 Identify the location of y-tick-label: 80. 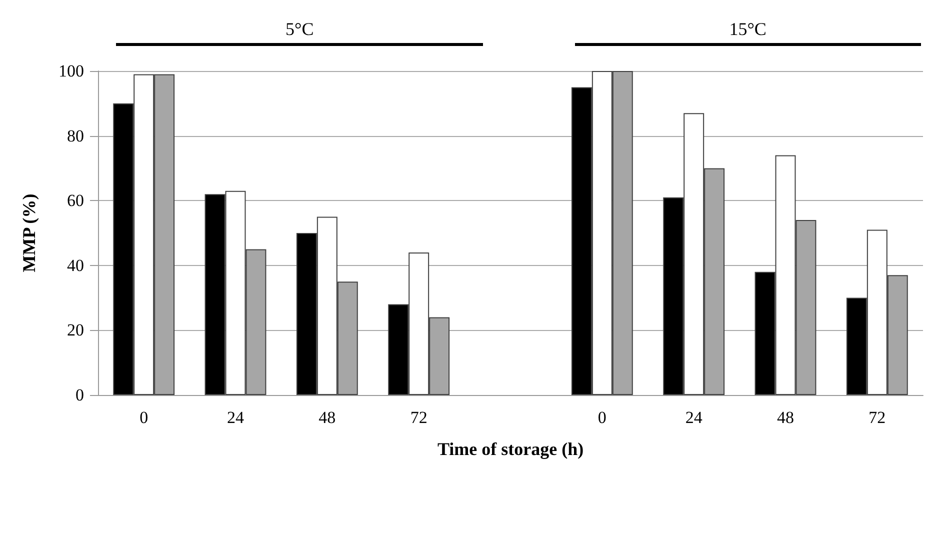
(75, 136).